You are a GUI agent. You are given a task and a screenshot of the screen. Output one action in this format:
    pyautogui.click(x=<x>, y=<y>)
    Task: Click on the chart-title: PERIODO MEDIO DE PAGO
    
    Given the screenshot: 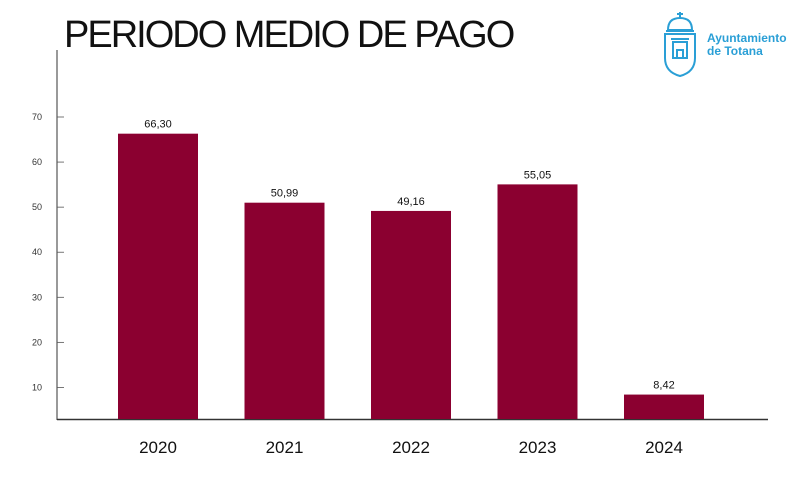 What is the action you would take?
    pyautogui.click(x=289, y=35)
    